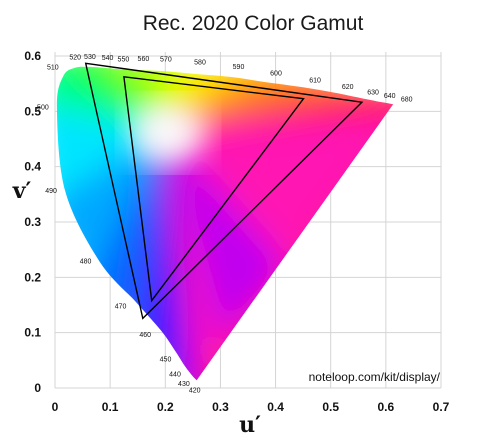 The image size is (500, 444). What do you see at coordinates (386, 407) in the screenshot?
I see `x-tick-label: 0.6` at bounding box center [386, 407].